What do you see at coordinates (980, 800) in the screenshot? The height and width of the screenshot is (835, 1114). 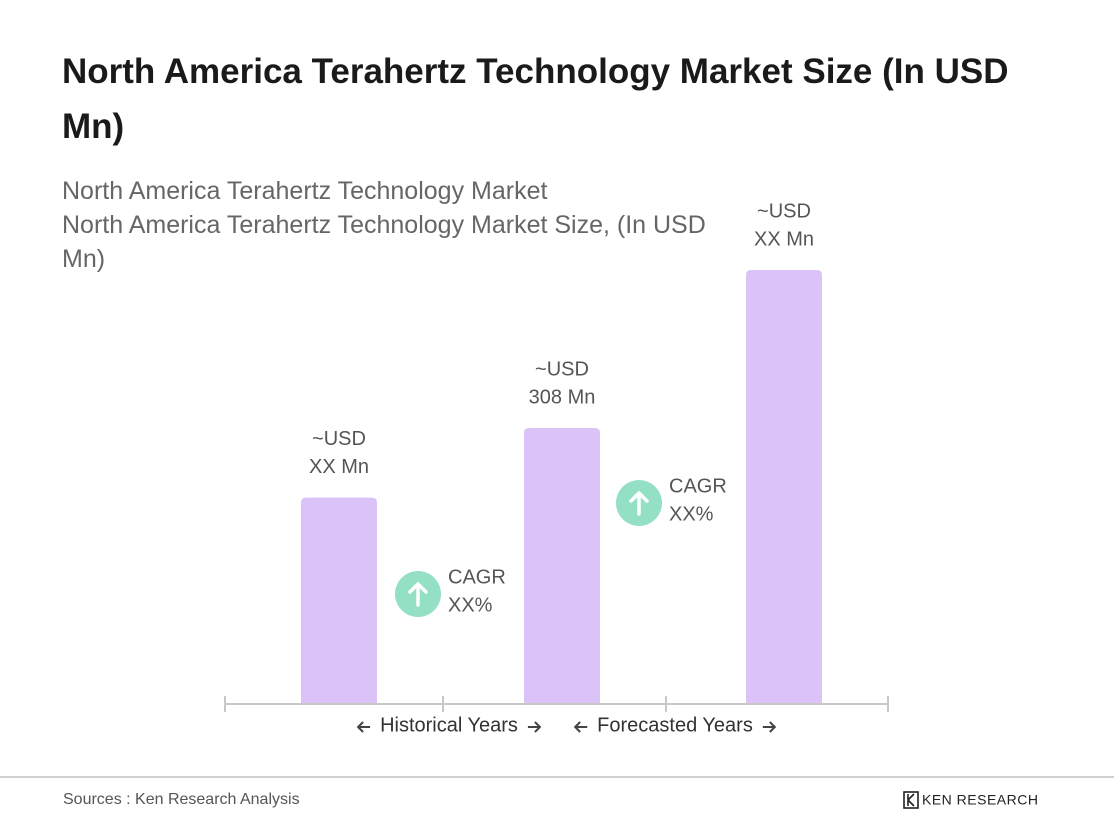 I see `brand: KEN RESEARCH` at bounding box center [980, 800].